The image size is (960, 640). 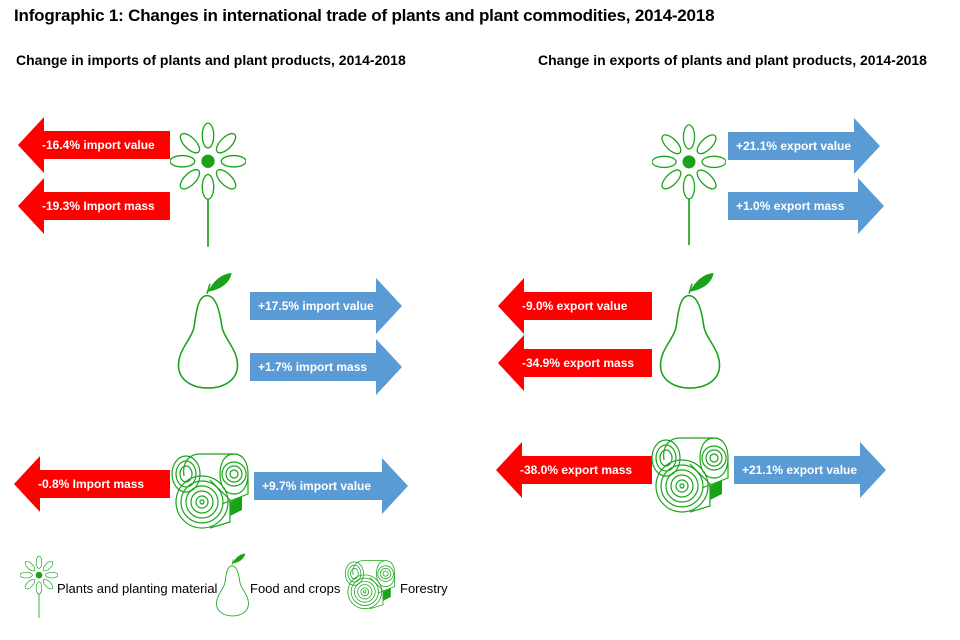 What do you see at coordinates (98, 145) in the screenshot?
I see `imports-plants-value-label: -16.4% import value` at bounding box center [98, 145].